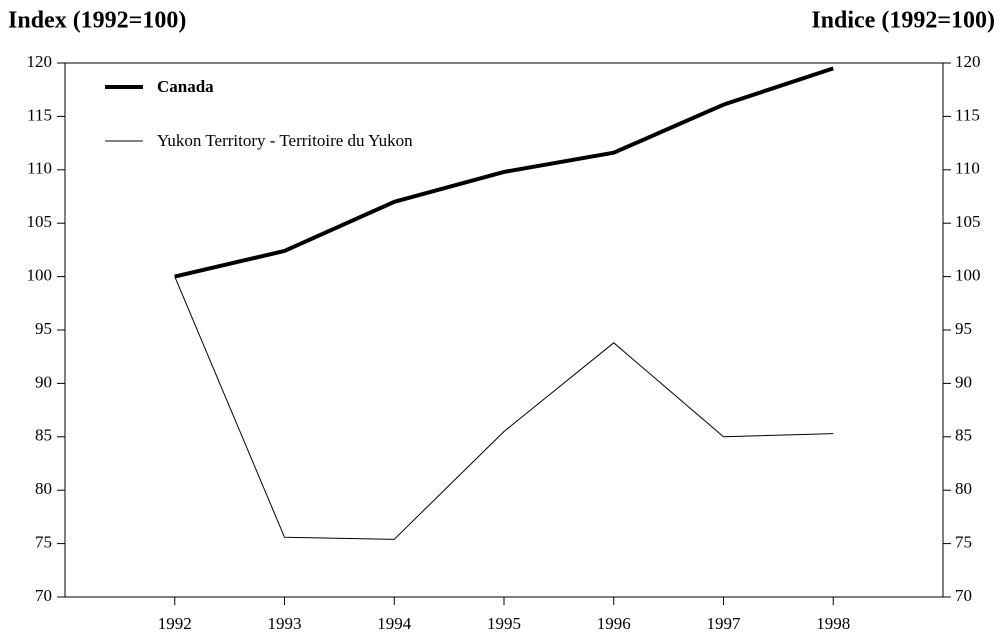  What do you see at coordinates (967, 114) in the screenshot?
I see `y2-tick-label: 115` at bounding box center [967, 114].